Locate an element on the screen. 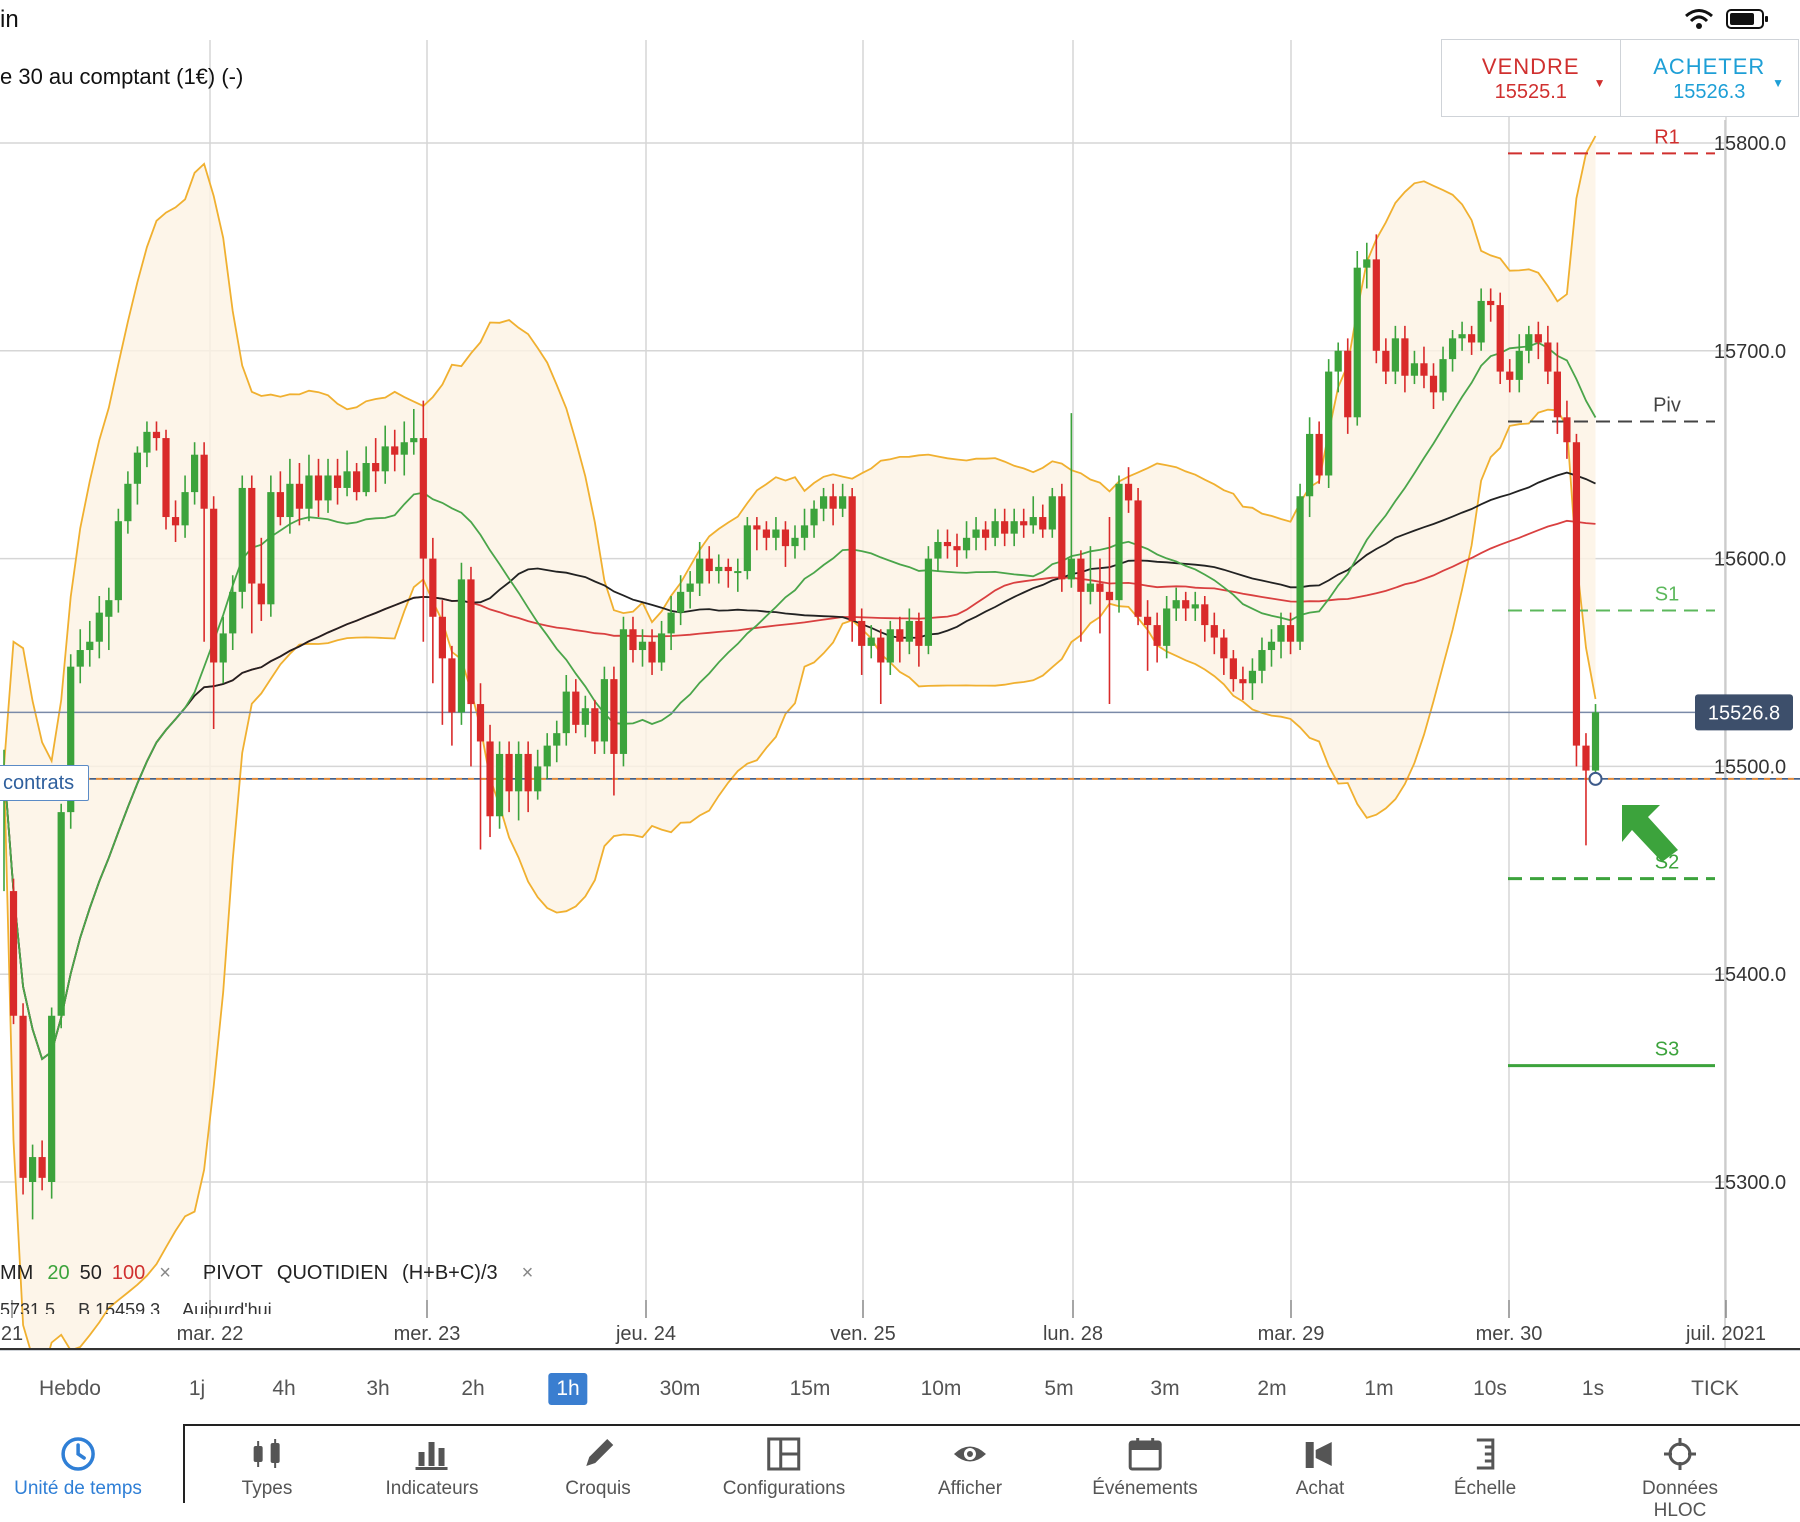 The image size is (1800, 1522). mm-period-20: 20 is located at coordinates (58, 1273).